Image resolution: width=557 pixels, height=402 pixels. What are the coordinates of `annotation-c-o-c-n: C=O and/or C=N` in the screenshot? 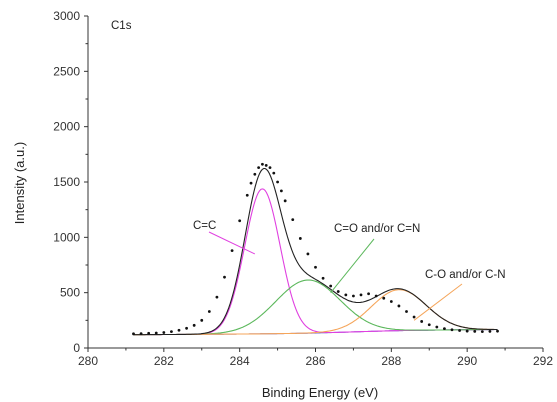 It's located at (377, 229).